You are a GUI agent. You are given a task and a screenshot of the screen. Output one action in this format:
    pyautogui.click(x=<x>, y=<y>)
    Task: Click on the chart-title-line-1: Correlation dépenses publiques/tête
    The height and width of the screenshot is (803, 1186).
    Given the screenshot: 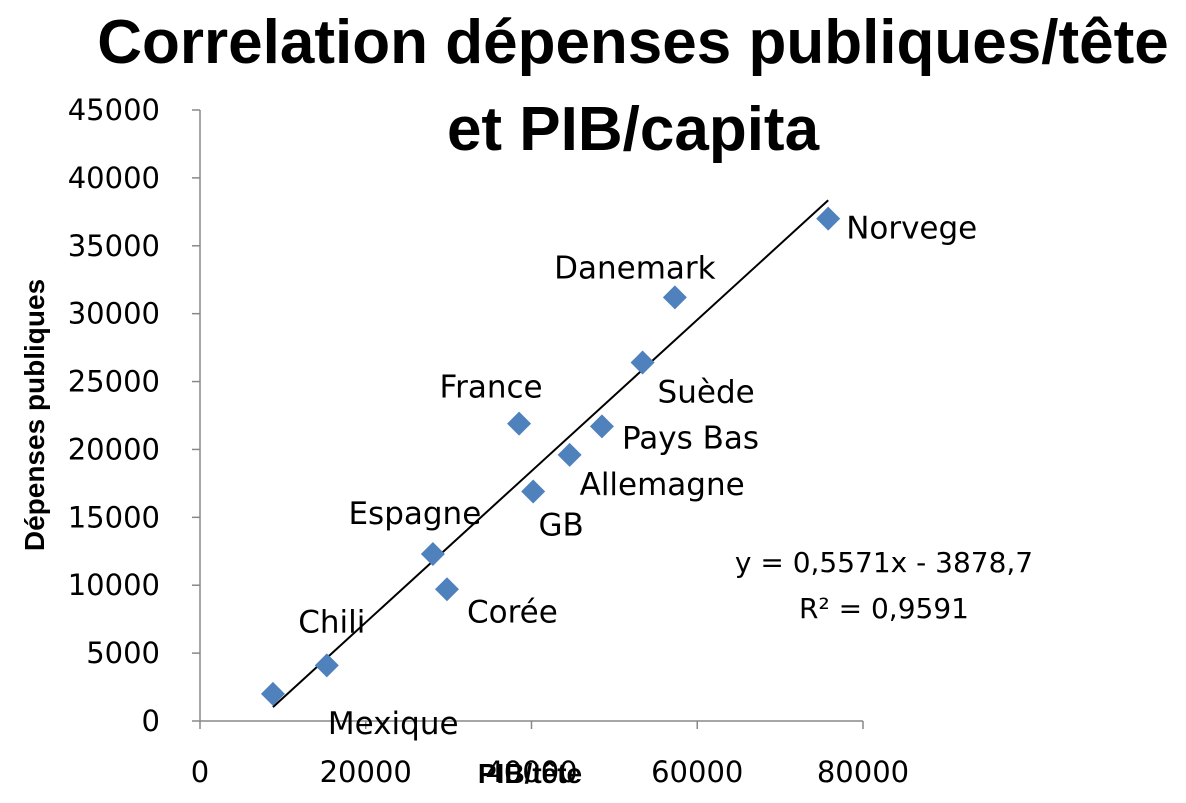 What is the action you would take?
    pyautogui.click(x=632, y=42)
    